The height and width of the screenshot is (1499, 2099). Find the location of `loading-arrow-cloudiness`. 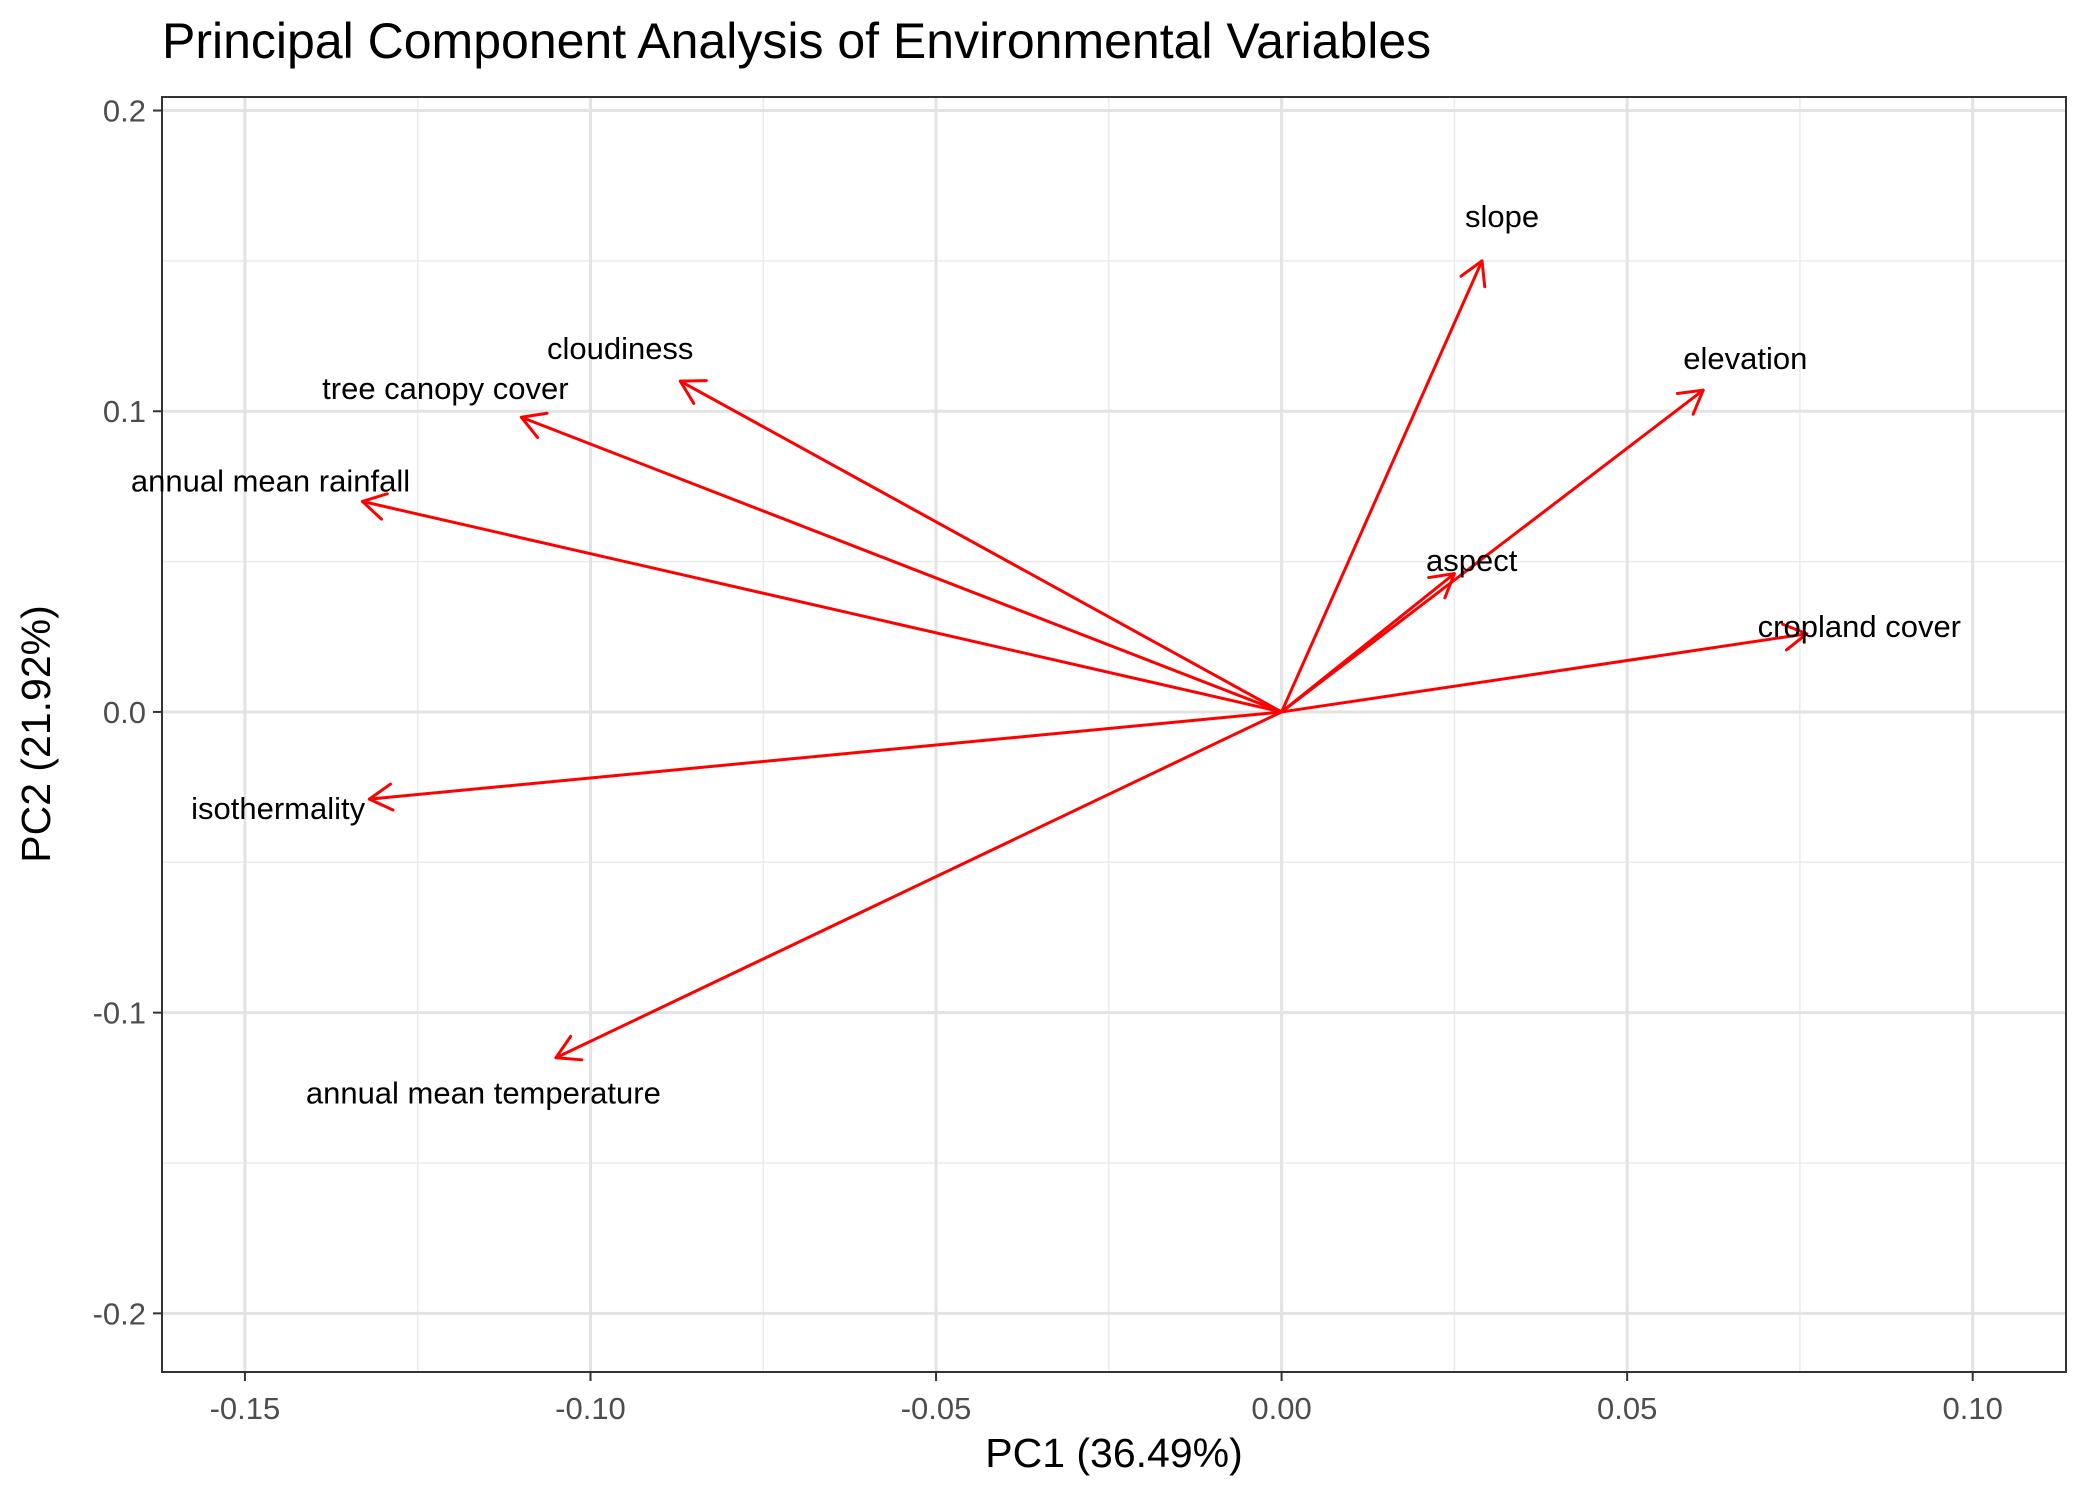

loading-arrow-cloudiness is located at coordinates (981, 546).